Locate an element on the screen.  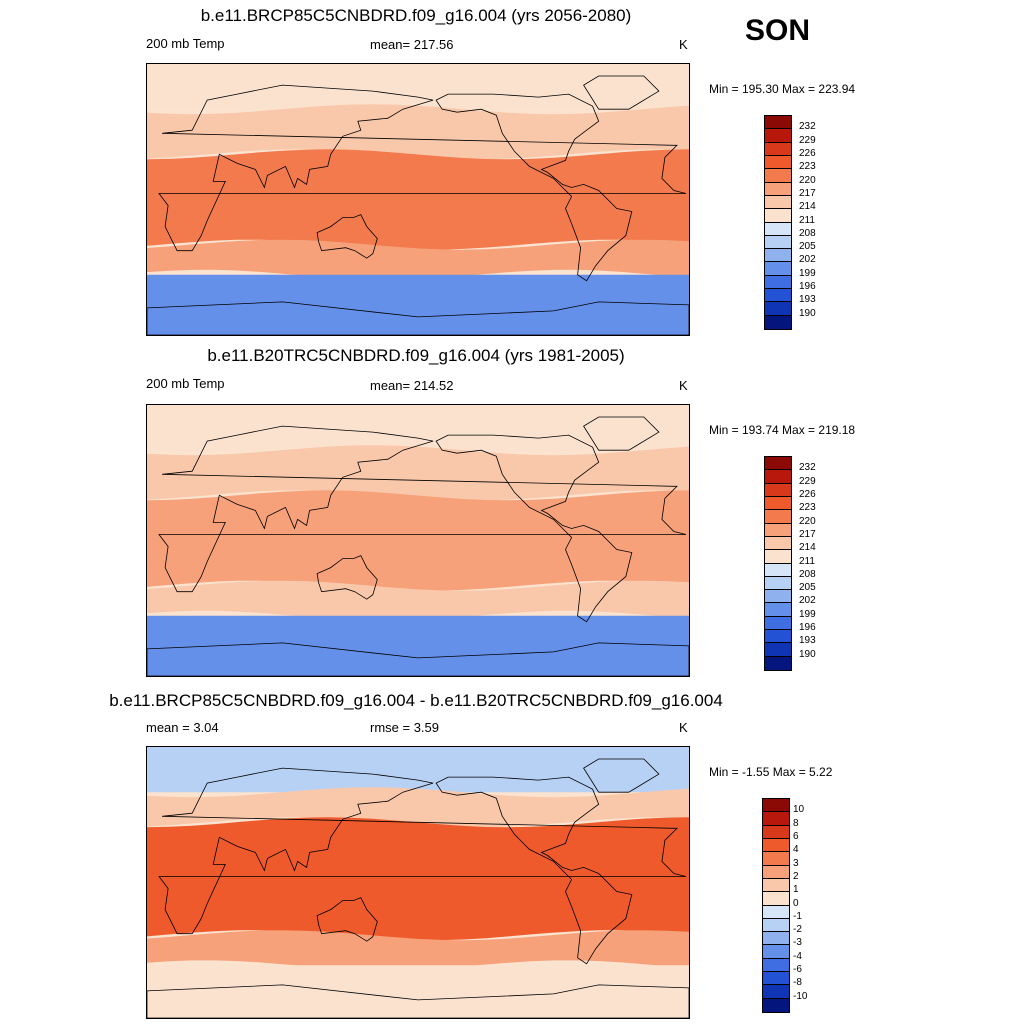
colorbar-tick-label: -6 is located at coordinates (797, 970).